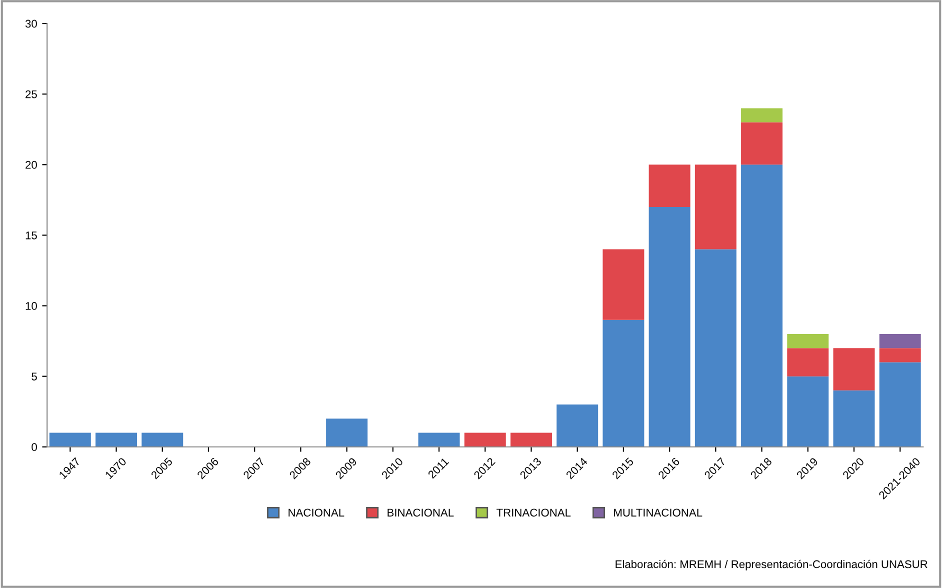 The width and height of the screenshot is (942, 588). What do you see at coordinates (421, 512) in the screenshot?
I see `legend-label: BINACIONAL` at bounding box center [421, 512].